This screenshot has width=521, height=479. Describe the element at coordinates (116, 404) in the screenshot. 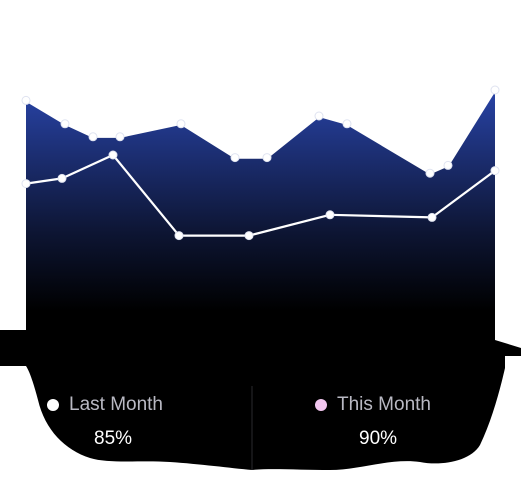

I see `legend-label-last-month: Last Month` at that location.